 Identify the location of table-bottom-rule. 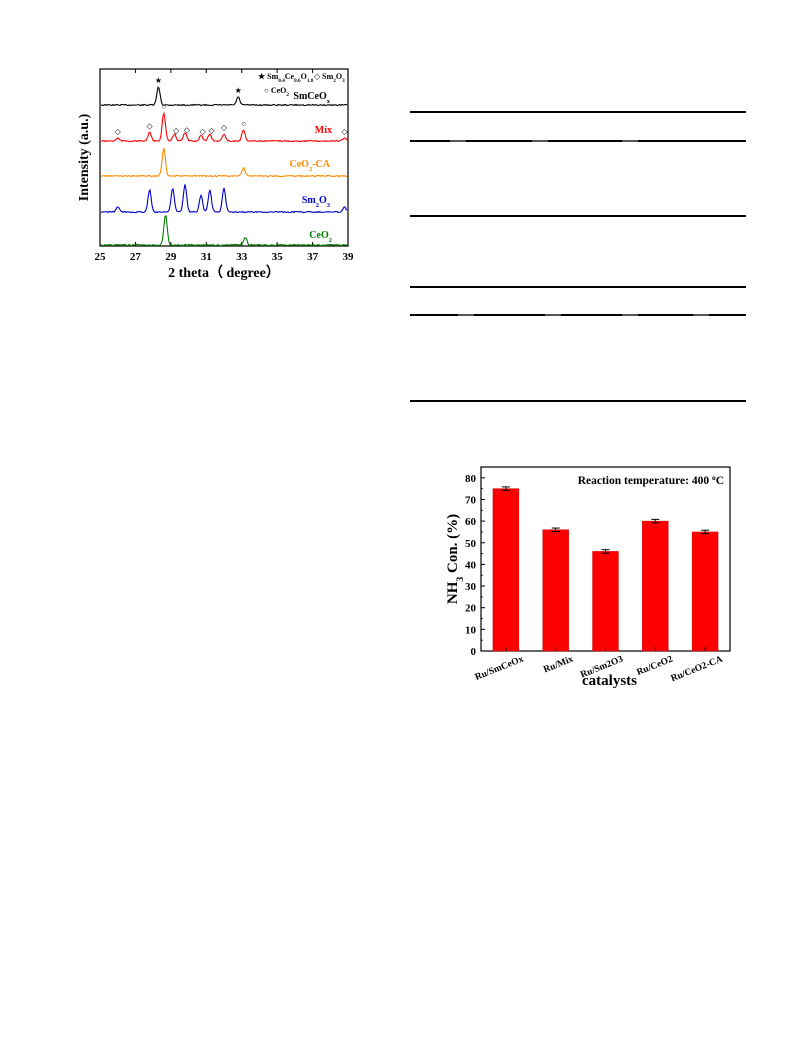
(578, 216).